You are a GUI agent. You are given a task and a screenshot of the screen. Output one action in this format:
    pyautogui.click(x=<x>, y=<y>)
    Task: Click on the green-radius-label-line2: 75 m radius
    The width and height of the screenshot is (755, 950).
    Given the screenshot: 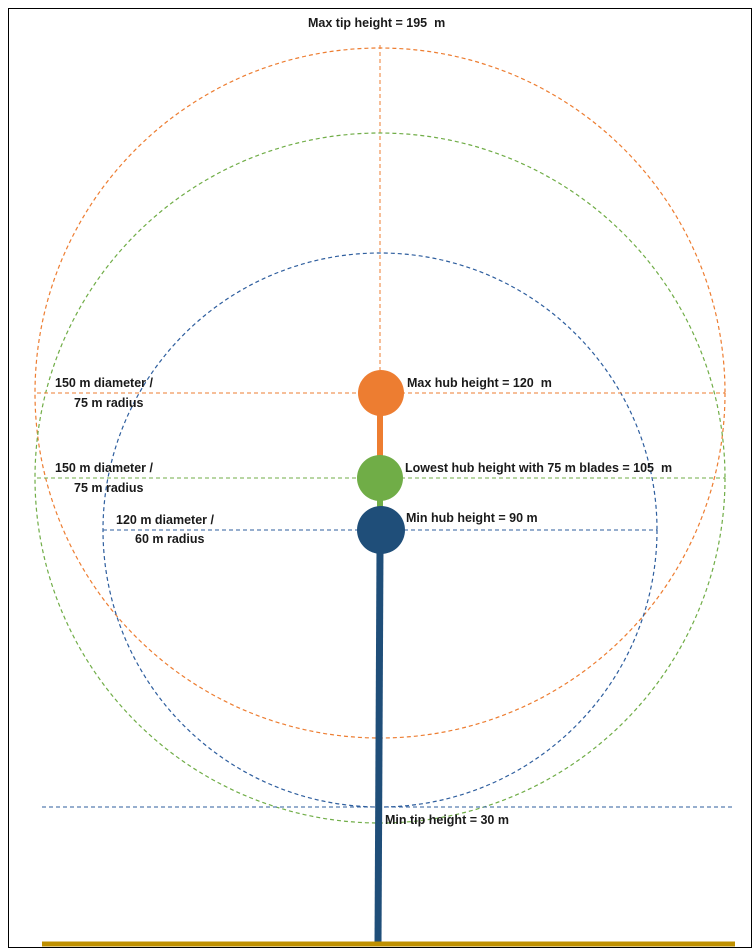 What is the action you would take?
    pyautogui.click(x=109, y=488)
    